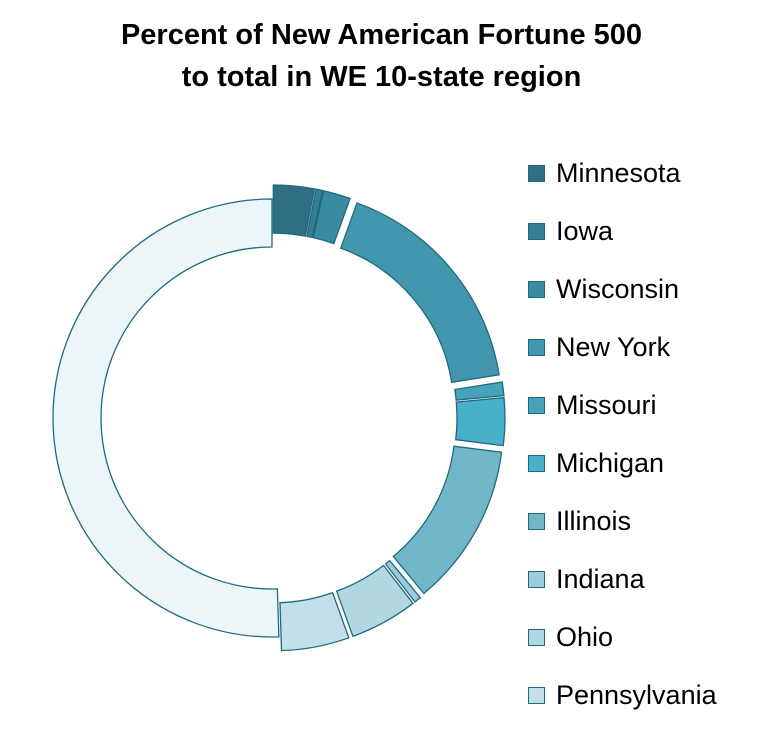 Image resolution: width=763 pixels, height=737 pixels. Describe the element at coordinates (480, 421) in the screenshot. I see `donut-slice-michigan` at that location.